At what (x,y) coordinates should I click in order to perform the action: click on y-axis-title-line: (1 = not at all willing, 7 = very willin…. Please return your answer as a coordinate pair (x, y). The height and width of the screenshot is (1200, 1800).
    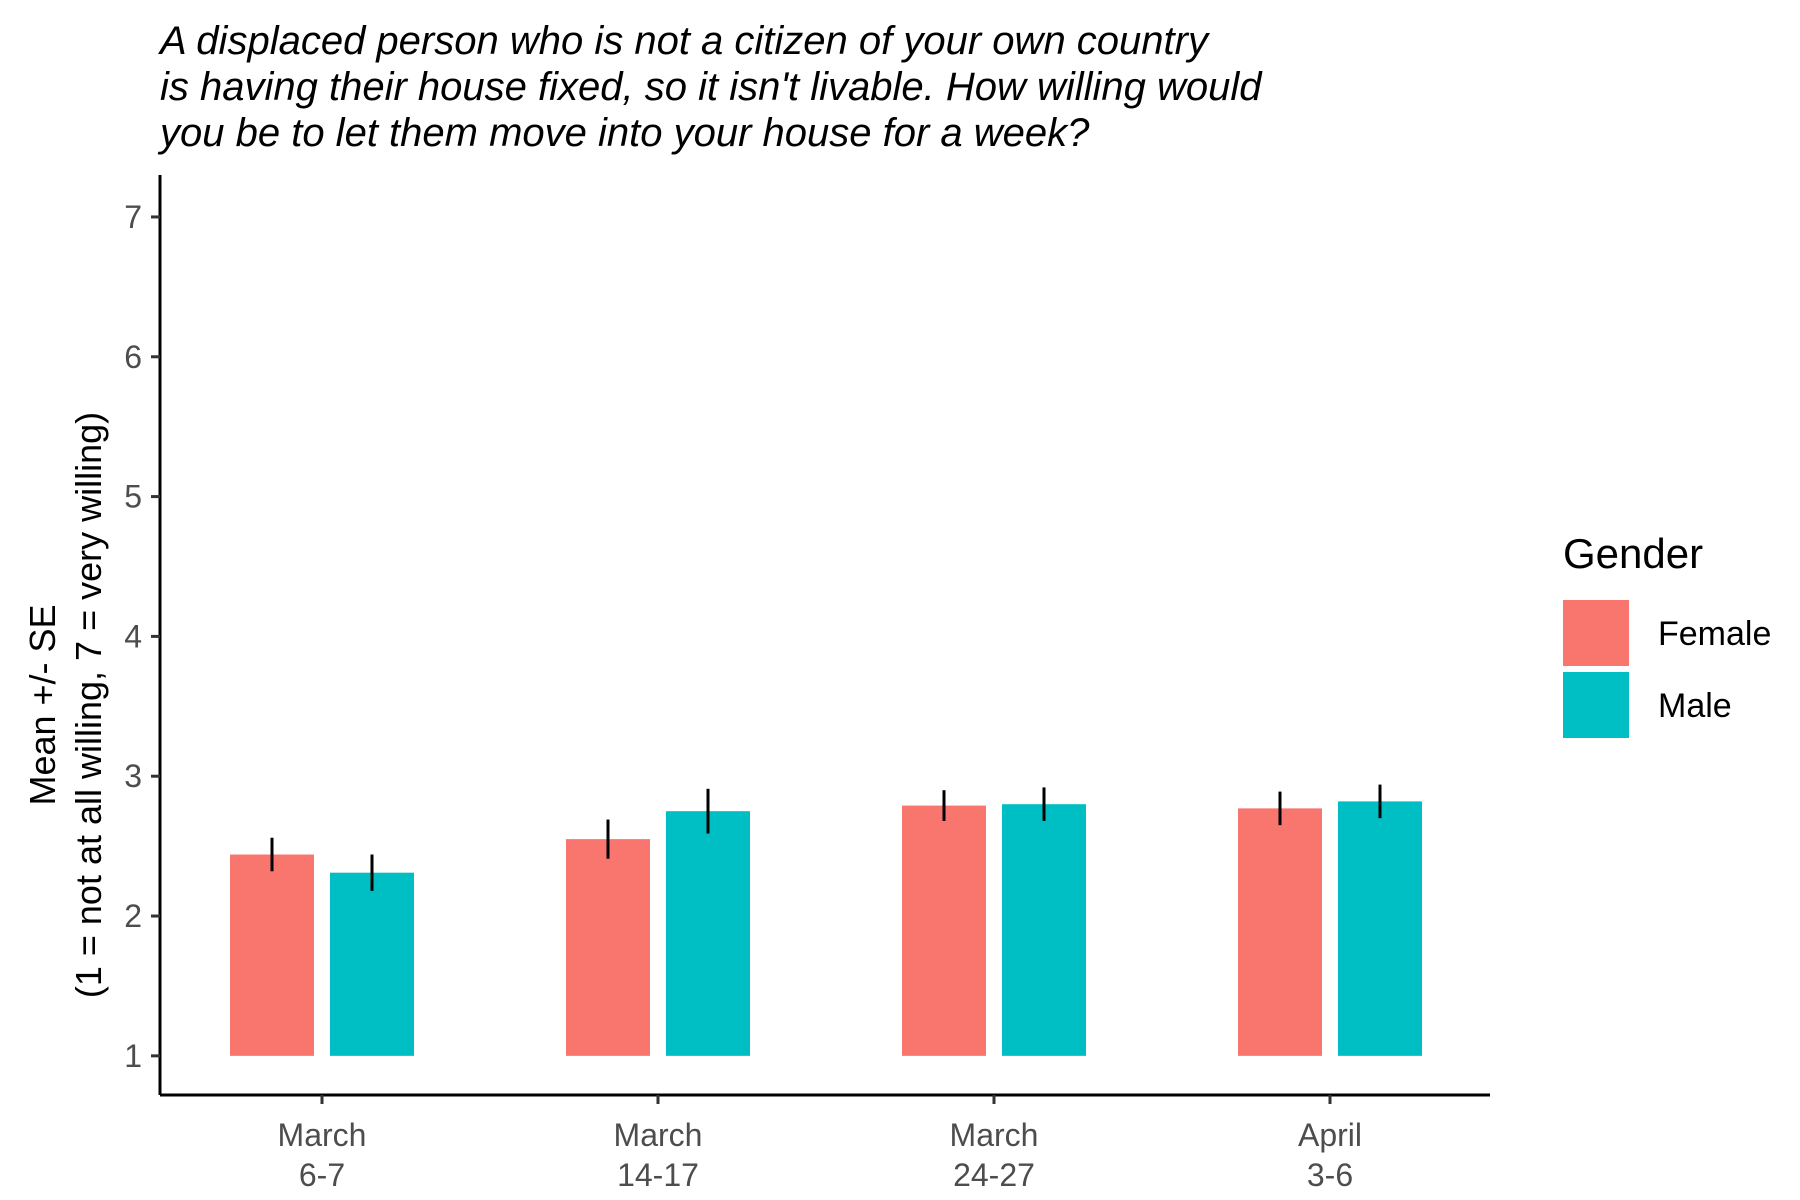
    Looking at the image, I should click on (88, 705).